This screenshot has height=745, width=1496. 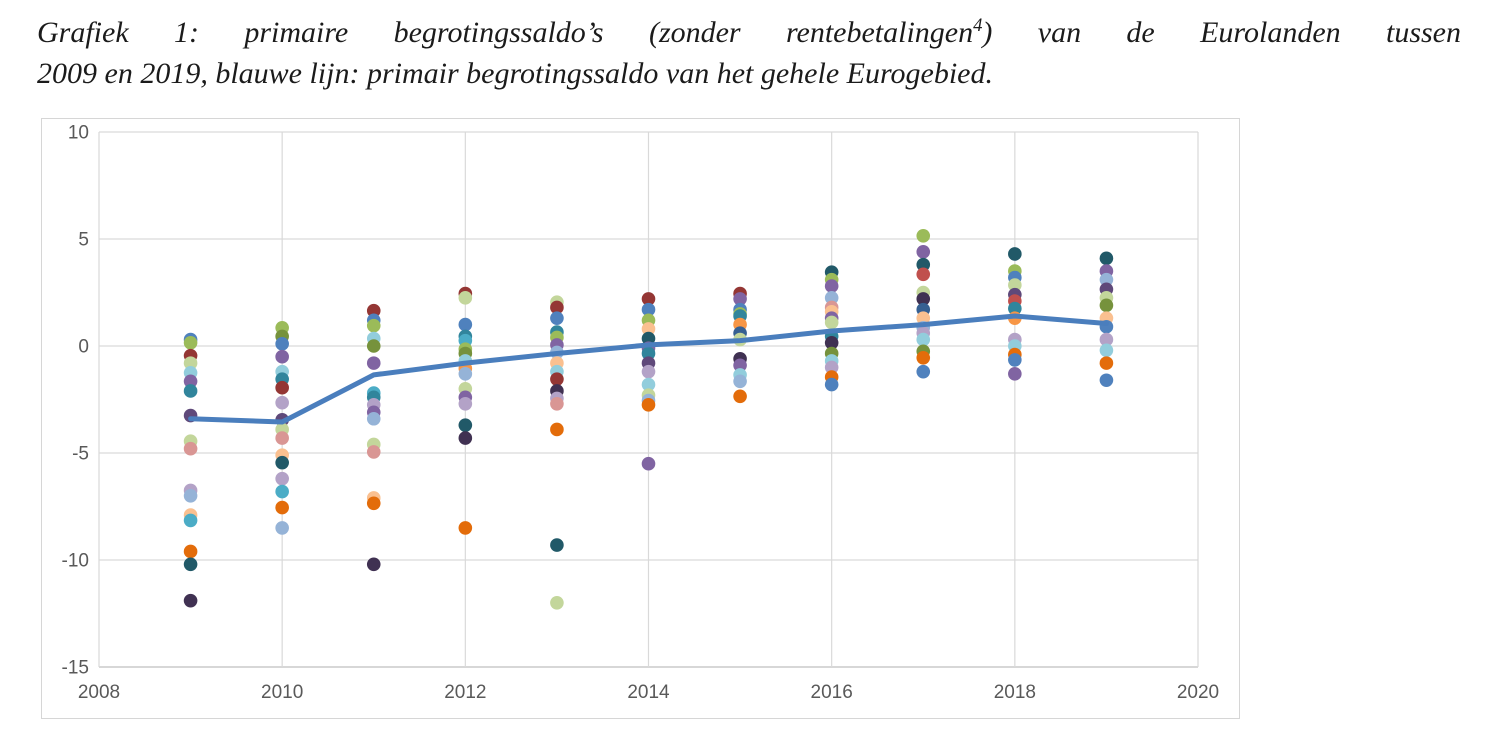 What do you see at coordinates (75, 561) in the screenshot?
I see `y-axis-tick-label: -10` at bounding box center [75, 561].